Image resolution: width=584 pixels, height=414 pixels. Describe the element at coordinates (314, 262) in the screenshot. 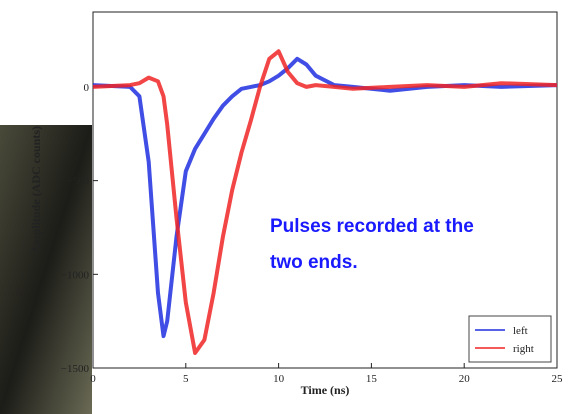

I see `annotation: two ends.` at that location.